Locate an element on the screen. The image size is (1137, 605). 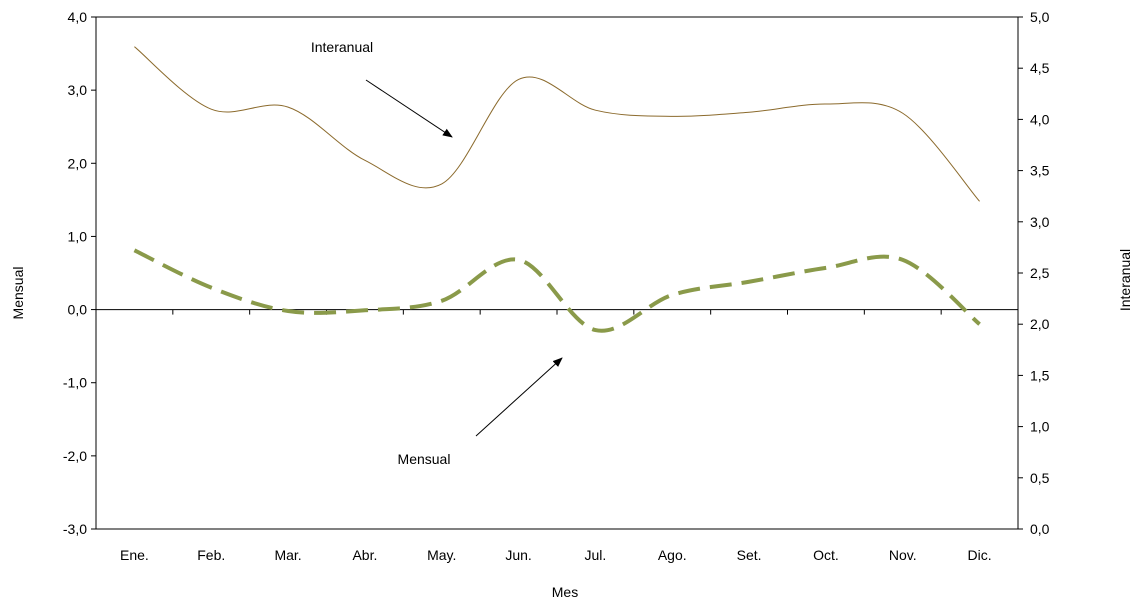
left-y-tick-label: 1,0 is located at coordinates (78, 236).